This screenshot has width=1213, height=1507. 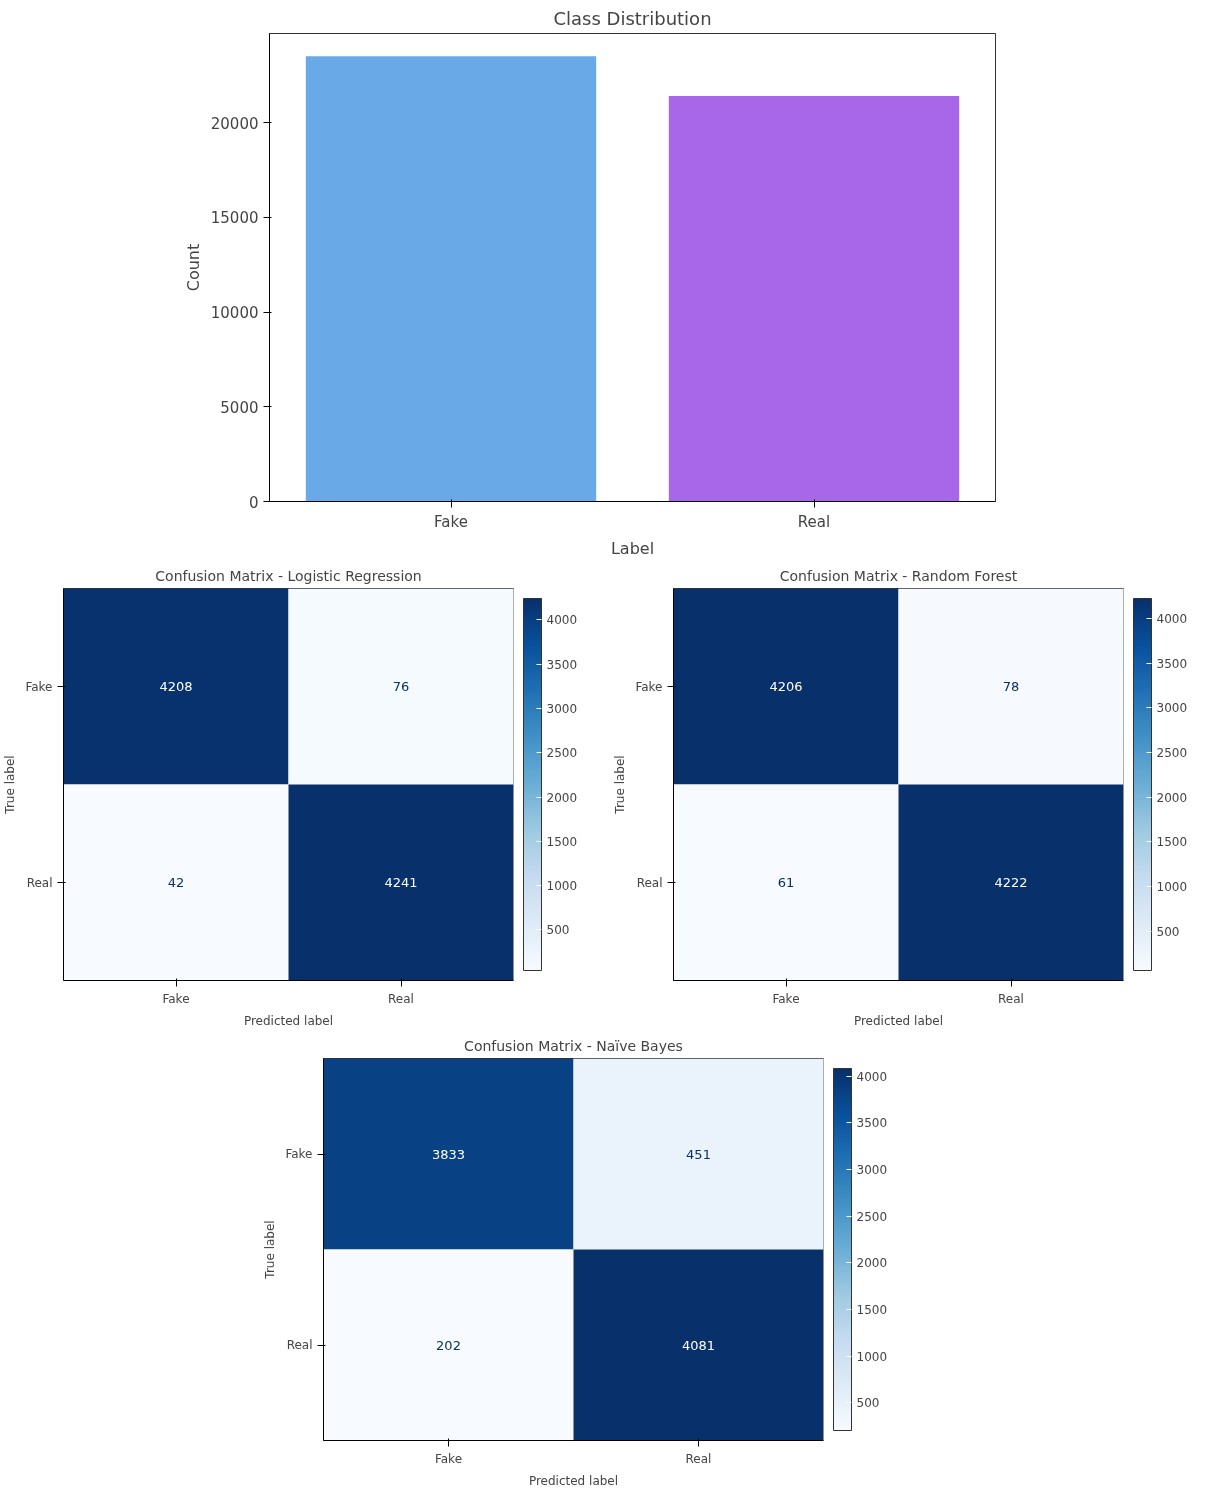 I want to click on x-axis-title: Label, so click(x=632, y=548).